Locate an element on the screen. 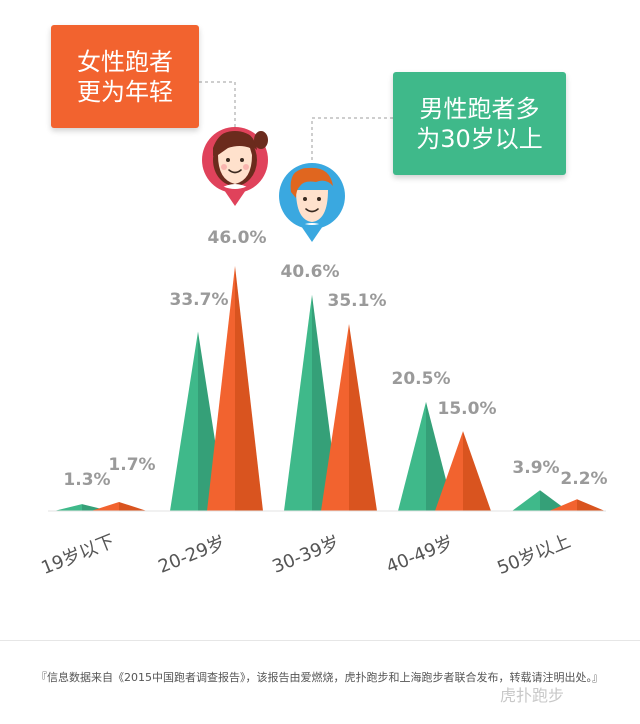  category-label-1: 19岁以下 is located at coordinates (77, 555).